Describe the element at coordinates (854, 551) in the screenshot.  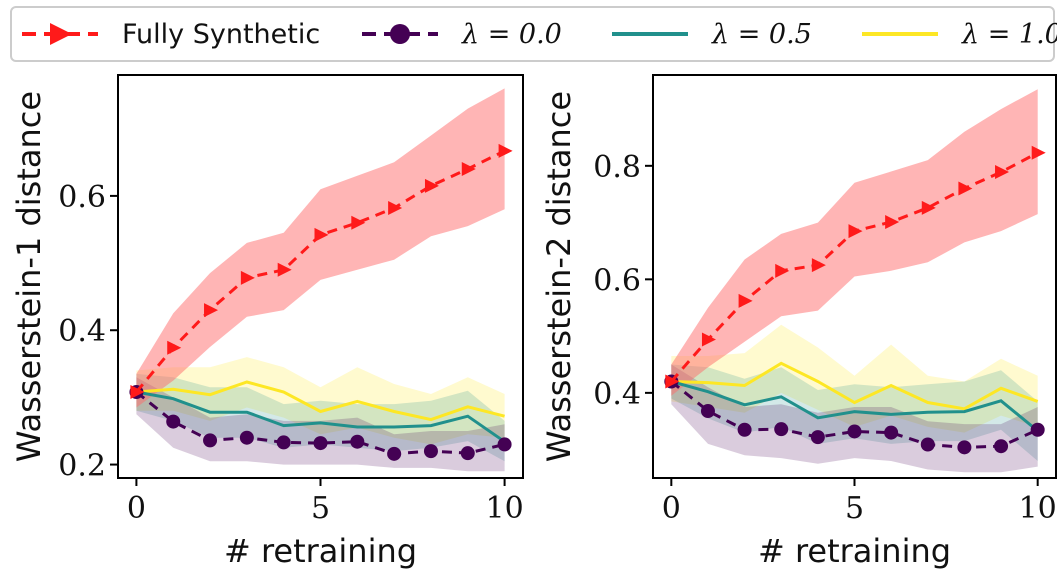
I see `w2-xlabel: # retraining` at that location.